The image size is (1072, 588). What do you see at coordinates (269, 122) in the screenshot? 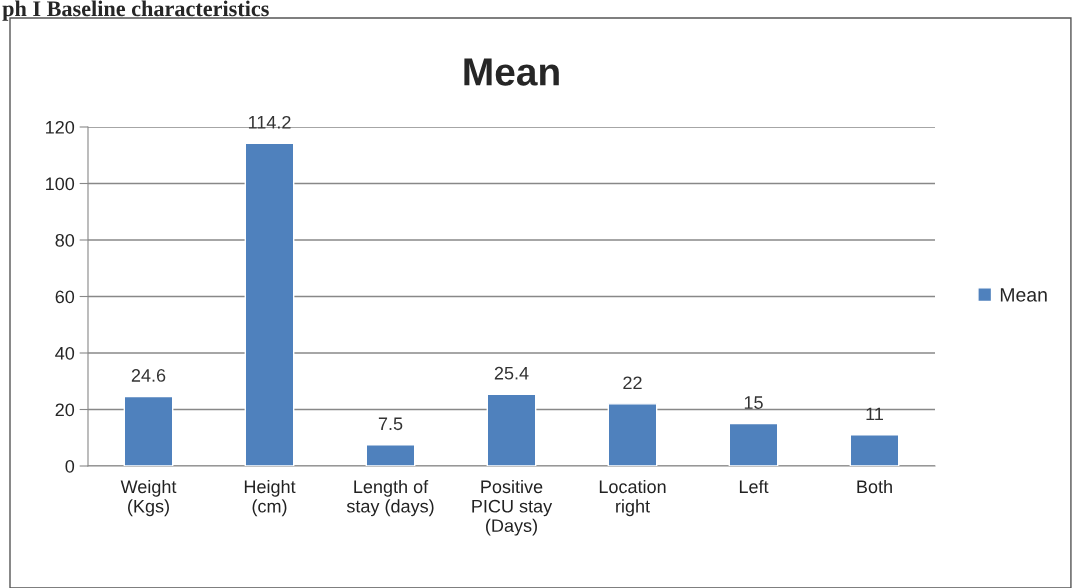
I see `data-label: 114.2` at bounding box center [269, 122].